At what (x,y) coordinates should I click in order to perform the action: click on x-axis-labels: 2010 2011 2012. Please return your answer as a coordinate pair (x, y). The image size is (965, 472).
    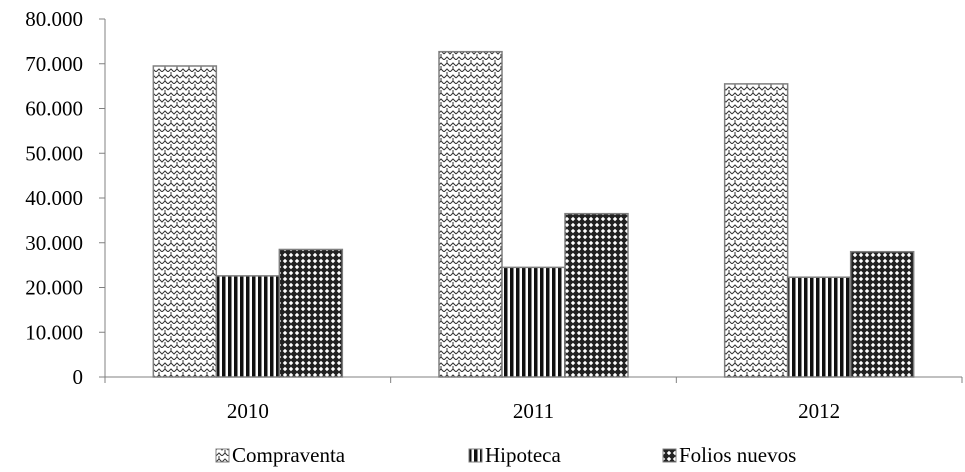
    Looking at the image, I should click on (533, 411).